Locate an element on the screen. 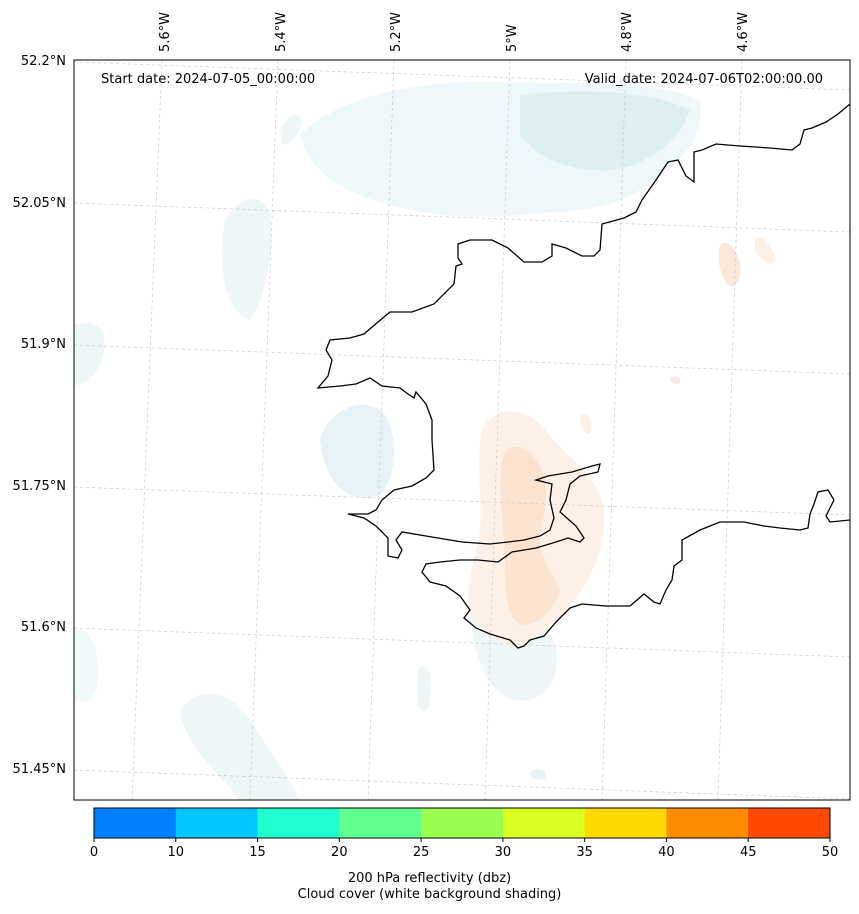 The height and width of the screenshot is (914, 859). colorbar-label-line1: 200 hPa reflectivity (dbz) is located at coordinates (429, 878).